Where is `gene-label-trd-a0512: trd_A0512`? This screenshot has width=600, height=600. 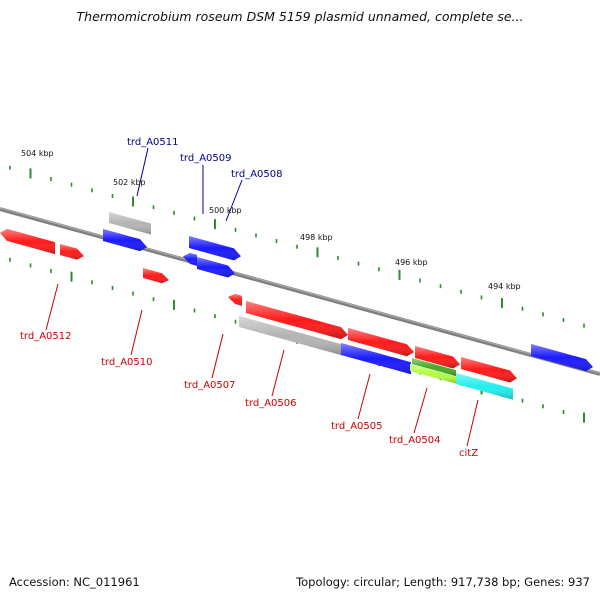
gene-label-trd-a0512: trd_A0512 is located at coordinates (46, 336).